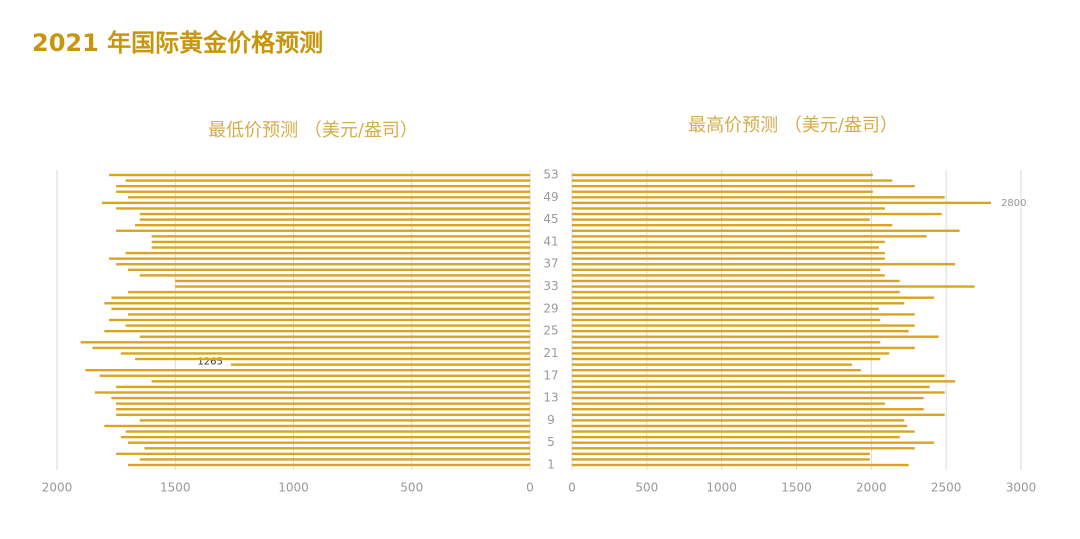 The height and width of the screenshot is (539, 1080). What do you see at coordinates (550, 241) in the screenshot?
I see `category-label: 41` at bounding box center [550, 241].